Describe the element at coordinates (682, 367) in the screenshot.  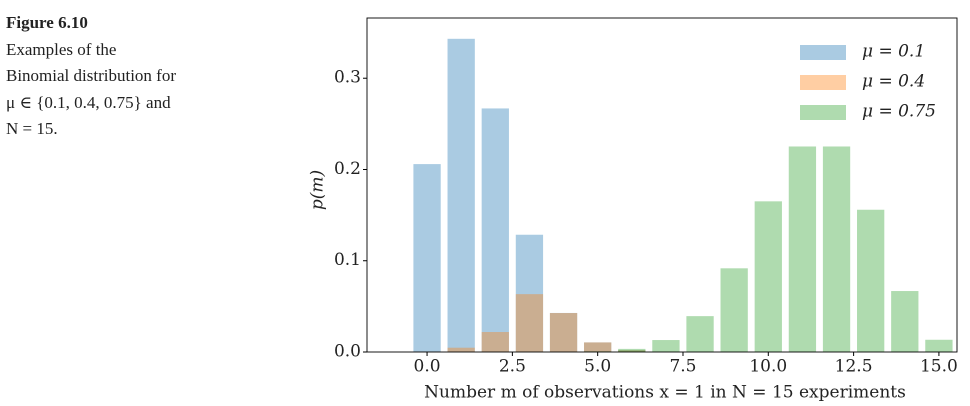
I see `x-tick-label: 7.5` at that location.